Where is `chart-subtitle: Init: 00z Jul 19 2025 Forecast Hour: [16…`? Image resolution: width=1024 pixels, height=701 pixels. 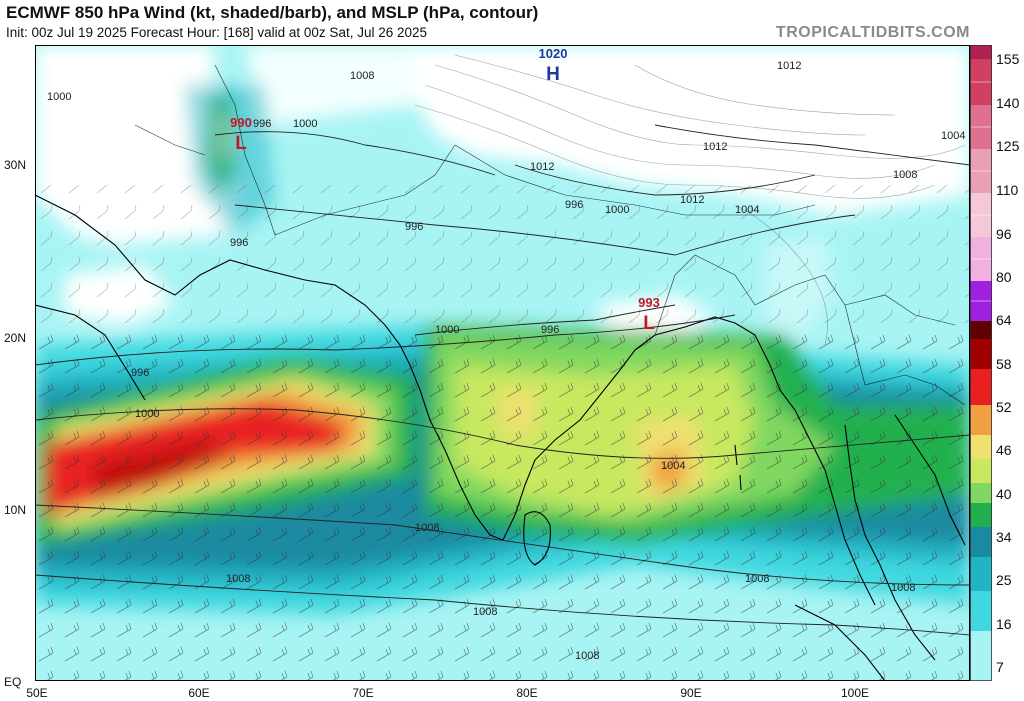 chart-subtitle: Init: 00z Jul 19 2025 Forecast Hour: [16… is located at coordinates (217, 32).